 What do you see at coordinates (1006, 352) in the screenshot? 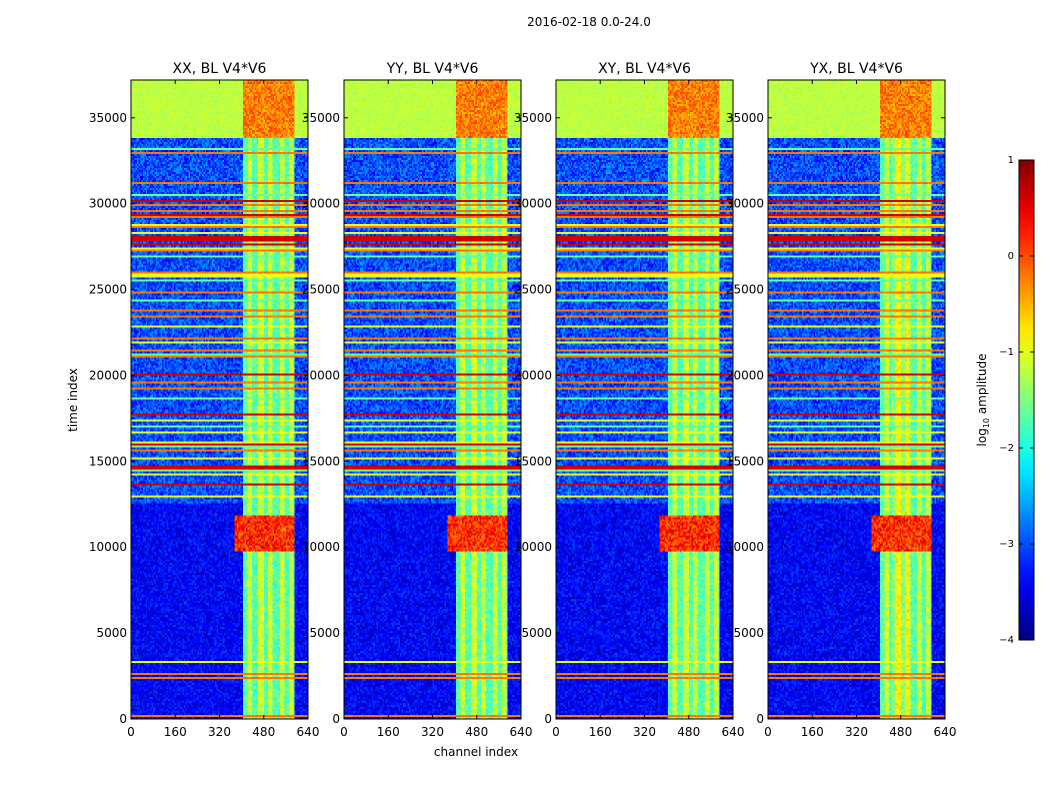
I see `colorbar-tick-label: −1` at bounding box center [1006, 352].